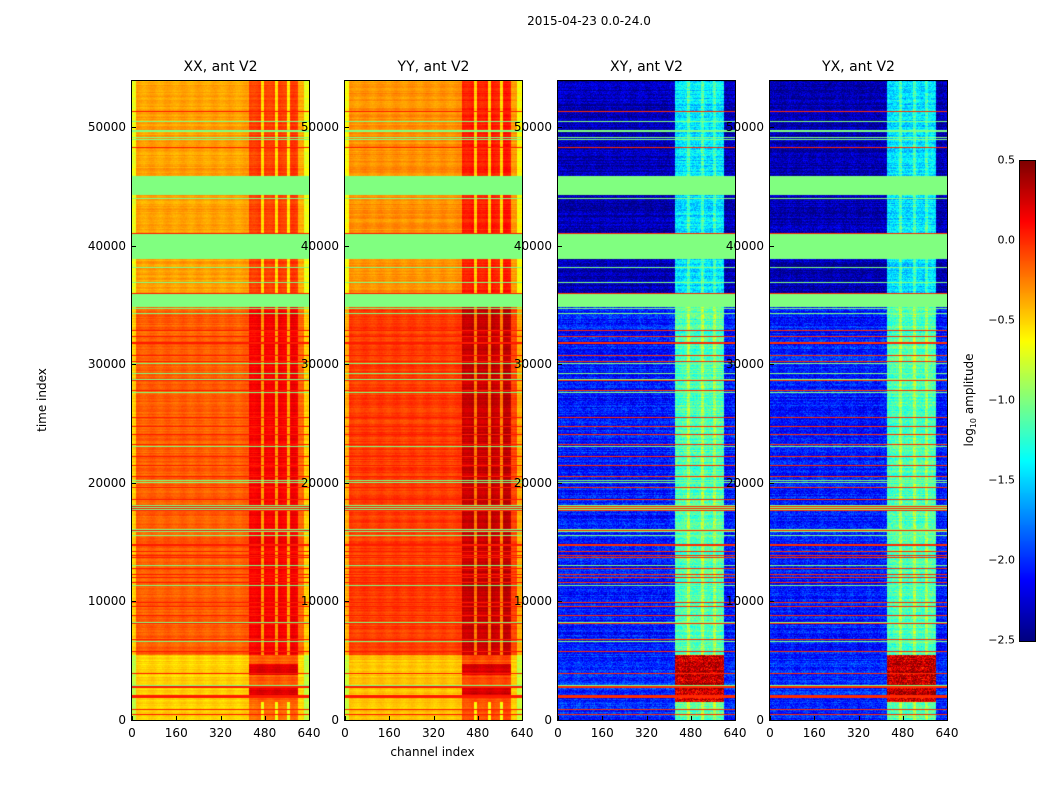  I want to click on colorbar-tick-label: −1.0, so click(1001, 400).